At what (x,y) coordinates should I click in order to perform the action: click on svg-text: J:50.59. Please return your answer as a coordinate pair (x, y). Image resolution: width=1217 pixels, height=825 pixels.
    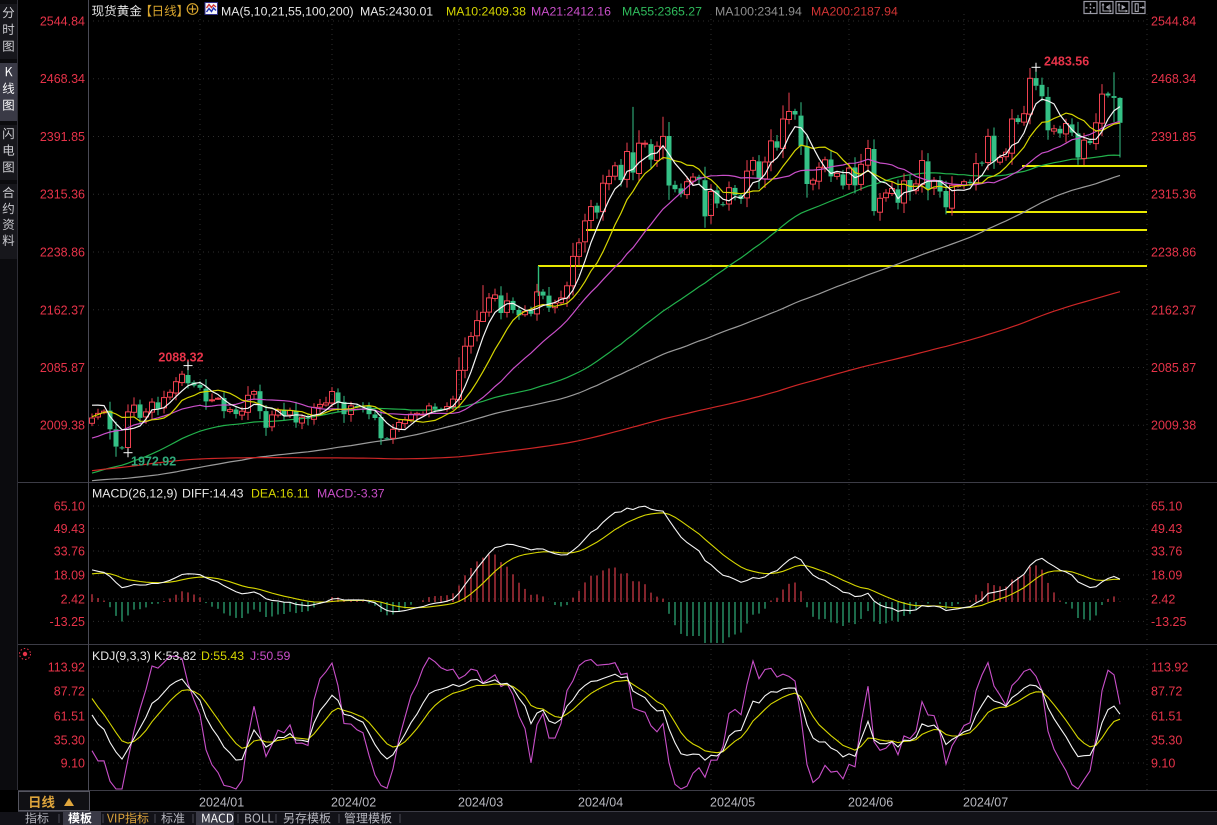
    Looking at the image, I should click on (270, 656).